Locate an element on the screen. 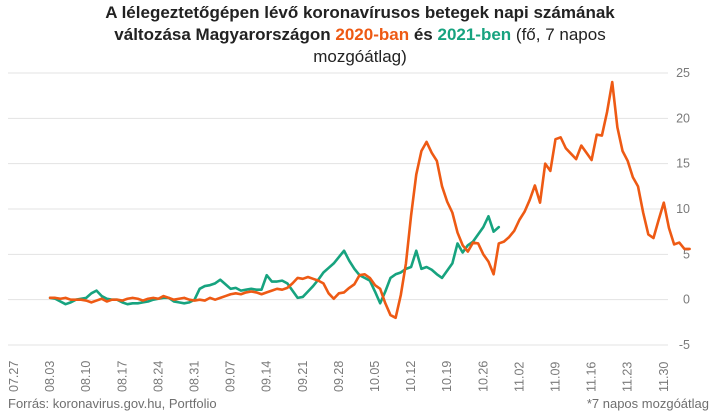 This screenshot has width=719, height=416. x-tick-label-7: 09.14 is located at coordinates (267, 376).